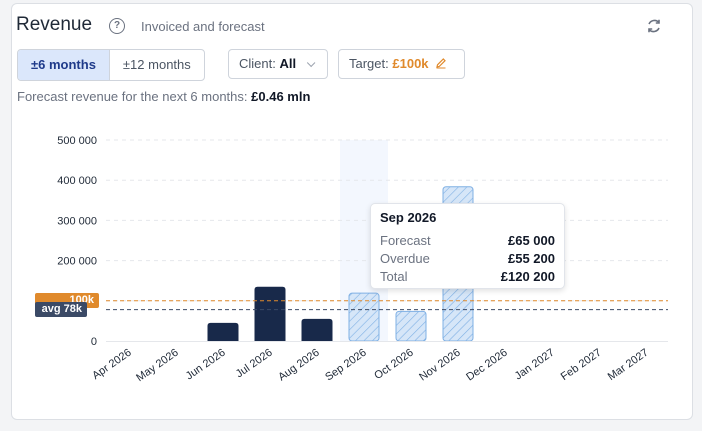 The height and width of the screenshot is (431, 702). I want to click on tooltip-row: Overdue £55 200, so click(467, 259).